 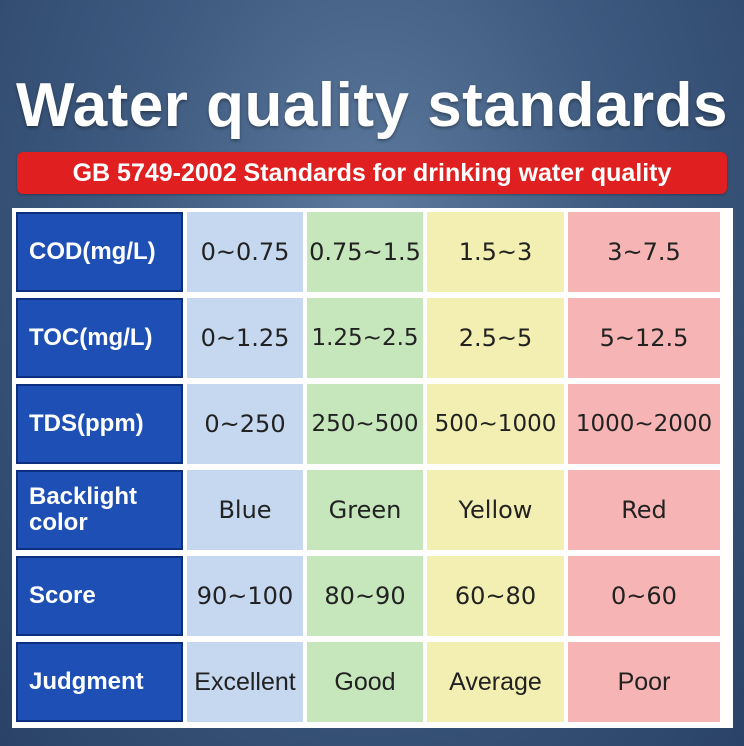 What do you see at coordinates (644, 596) in the screenshot?
I see `table-cell: 0~60` at bounding box center [644, 596].